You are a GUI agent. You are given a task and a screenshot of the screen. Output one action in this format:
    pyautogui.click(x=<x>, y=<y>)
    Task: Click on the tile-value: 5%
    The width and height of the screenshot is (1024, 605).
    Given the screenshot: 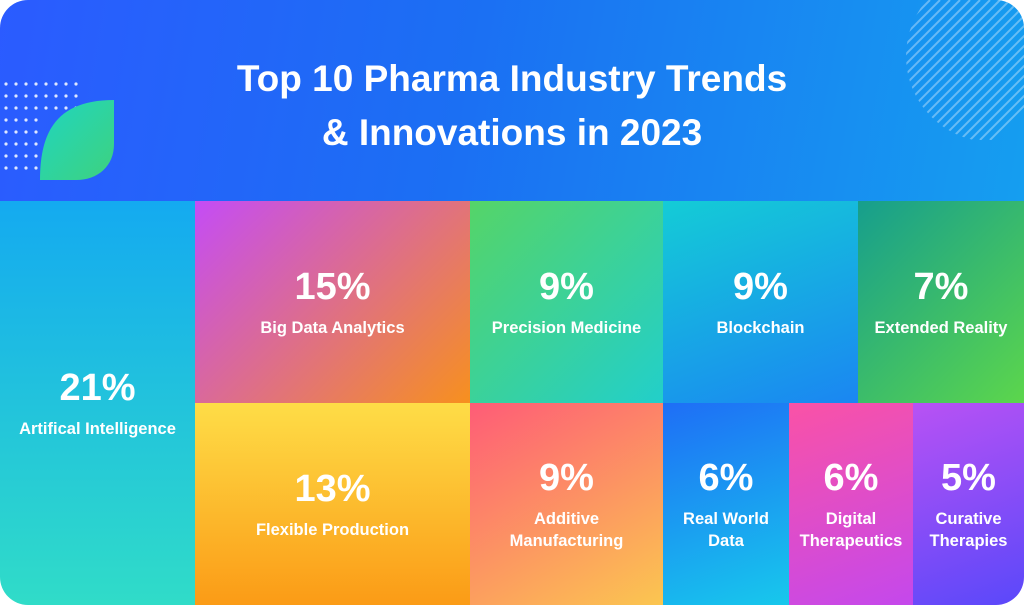 What is the action you would take?
    pyautogui.click(x=968, y=478)
    